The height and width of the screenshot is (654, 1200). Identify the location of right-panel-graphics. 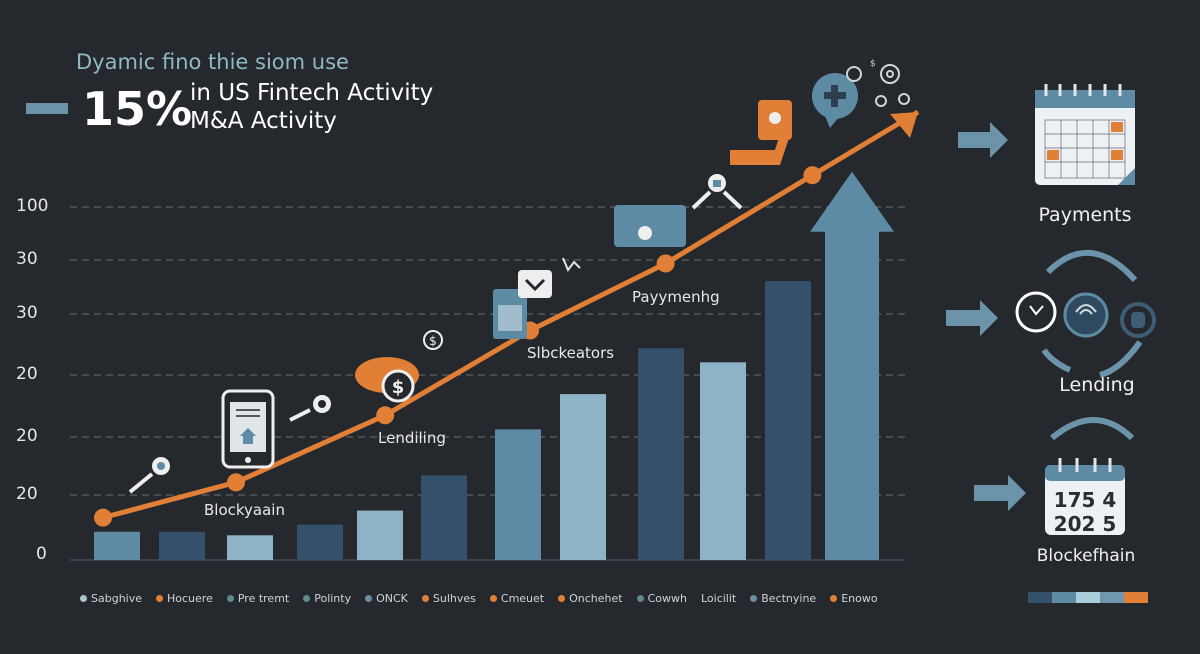
(1051, 309).